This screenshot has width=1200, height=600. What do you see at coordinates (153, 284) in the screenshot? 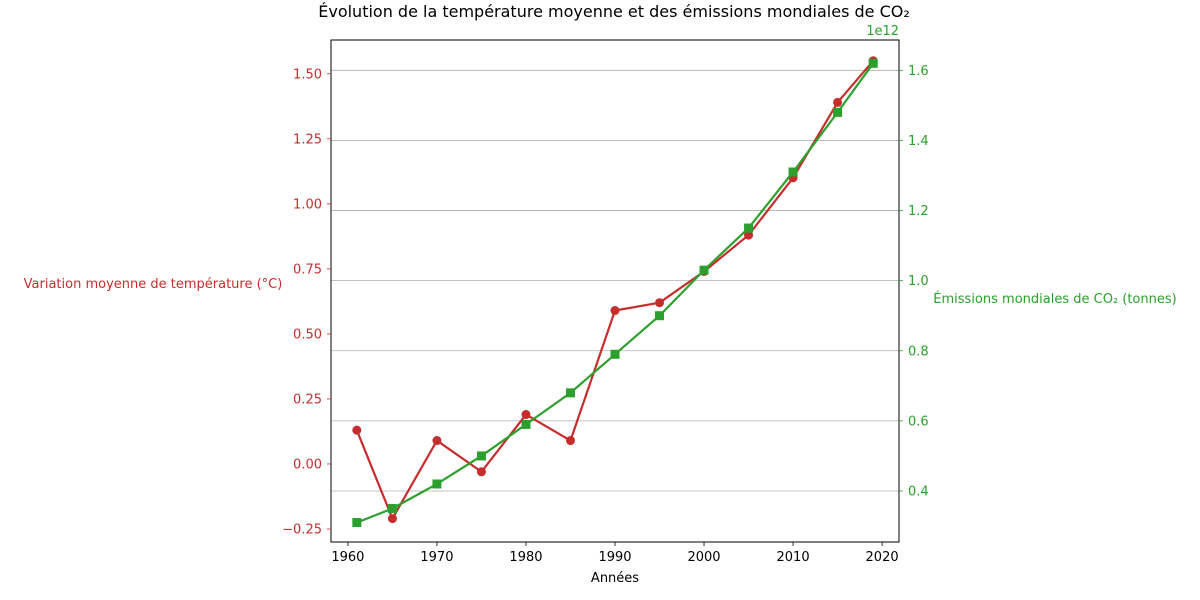
I see `y-axis-label: Variation moyenne de température (°C)` at bounding box center [153, 284].